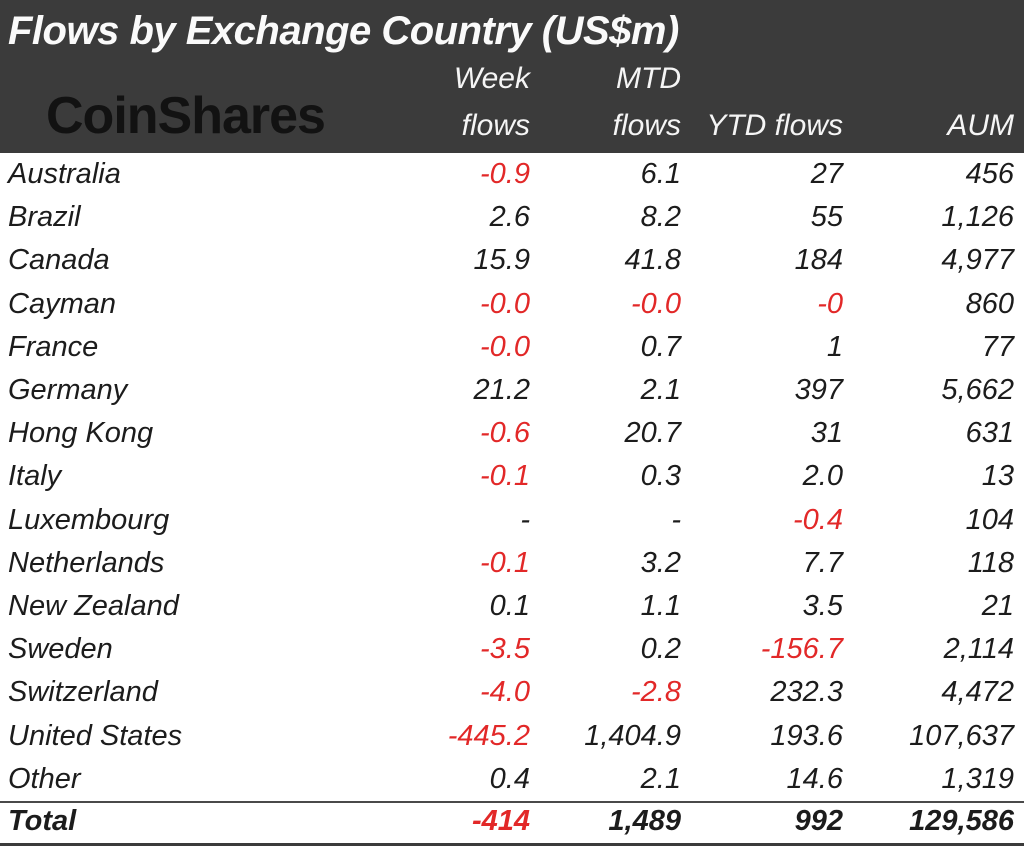  I want to click on value-cell-mtd-flows: -, so click(676, 519).